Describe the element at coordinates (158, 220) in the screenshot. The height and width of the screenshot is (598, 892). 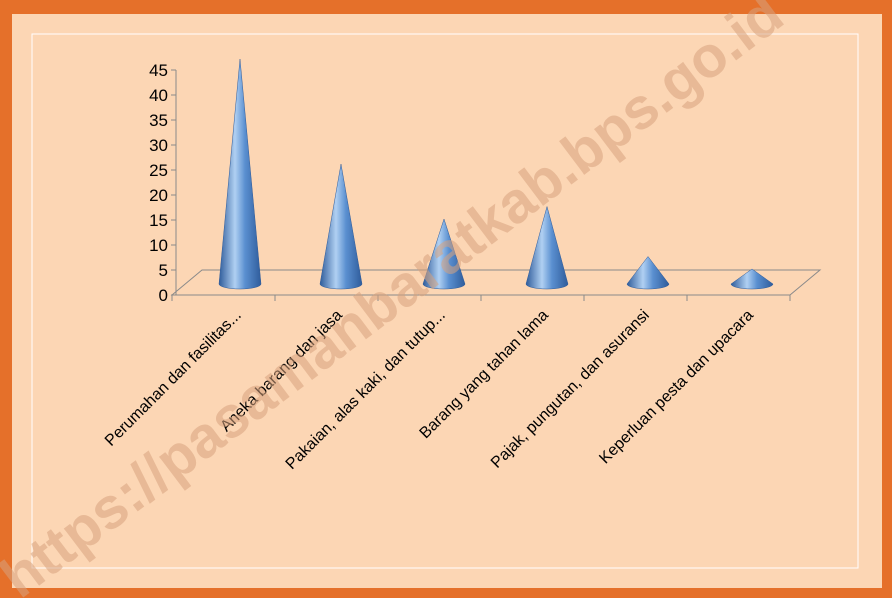
I see `y-tick-label: 15` at that location.